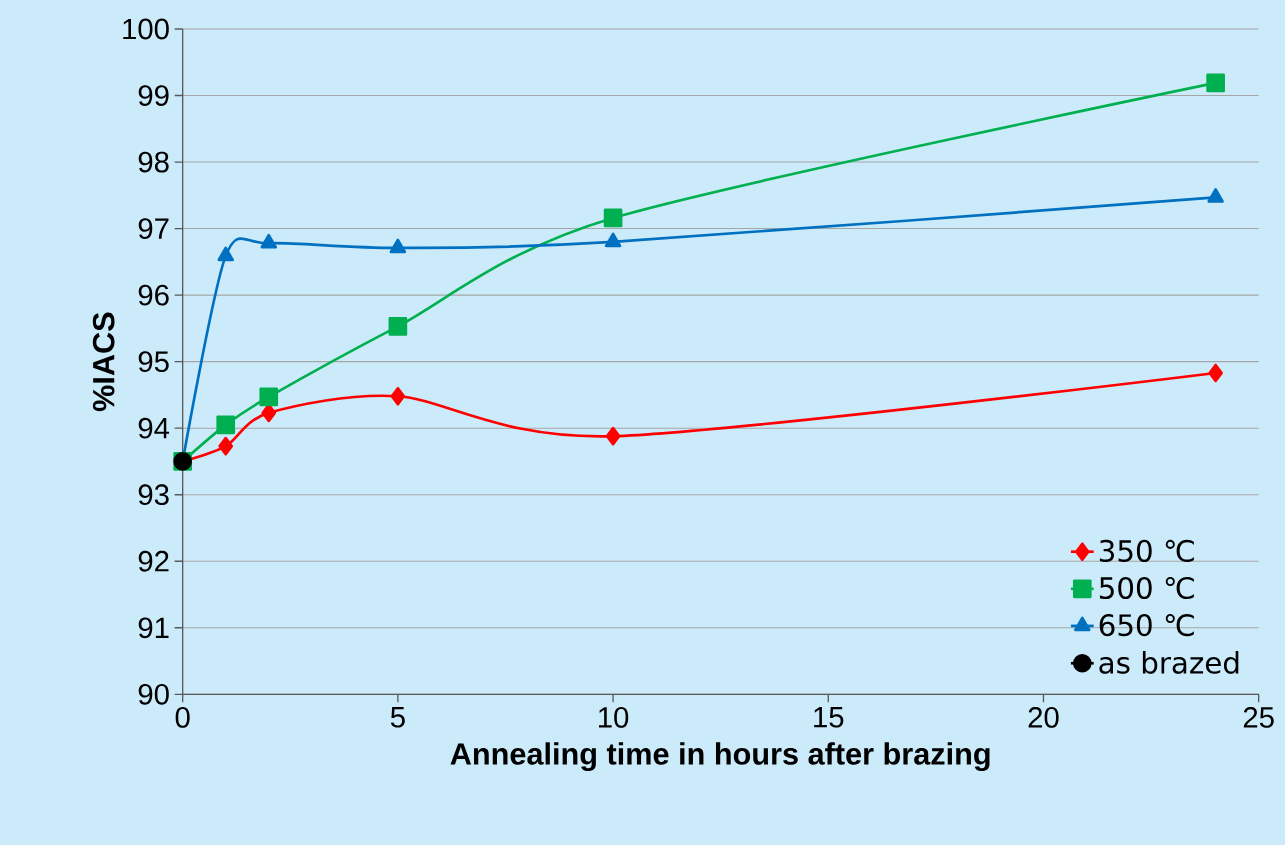  What do you see at coordinates (829, 717) in the screenshot?
I see `x-tick-label: 15` at bounding box center [829, 717].